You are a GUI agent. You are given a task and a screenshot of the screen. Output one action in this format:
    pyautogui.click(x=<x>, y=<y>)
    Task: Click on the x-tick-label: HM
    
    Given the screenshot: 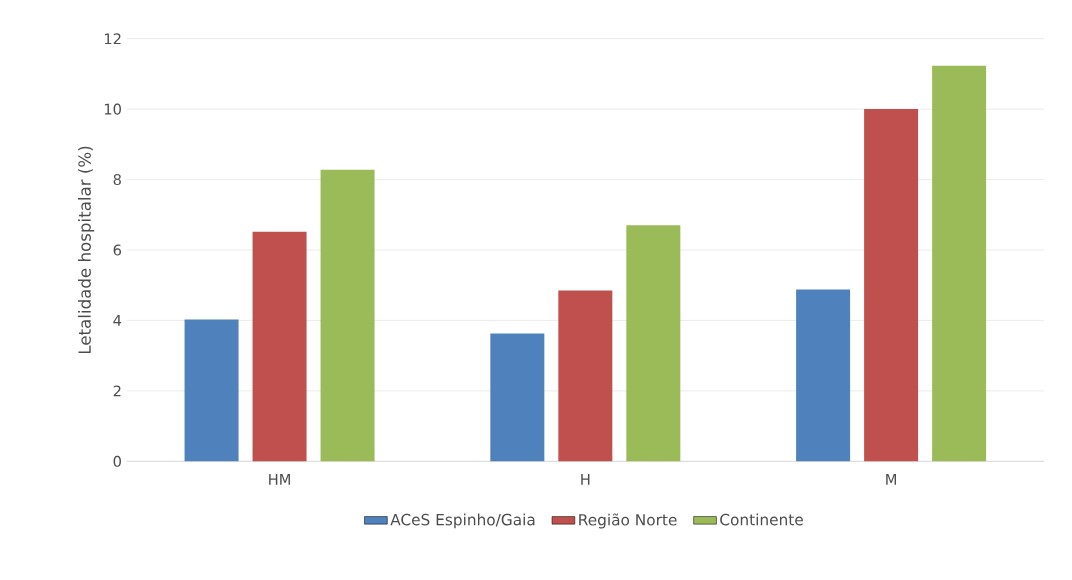 What is the action you would take?
    pyautogui.click(x=279, y=479)
    